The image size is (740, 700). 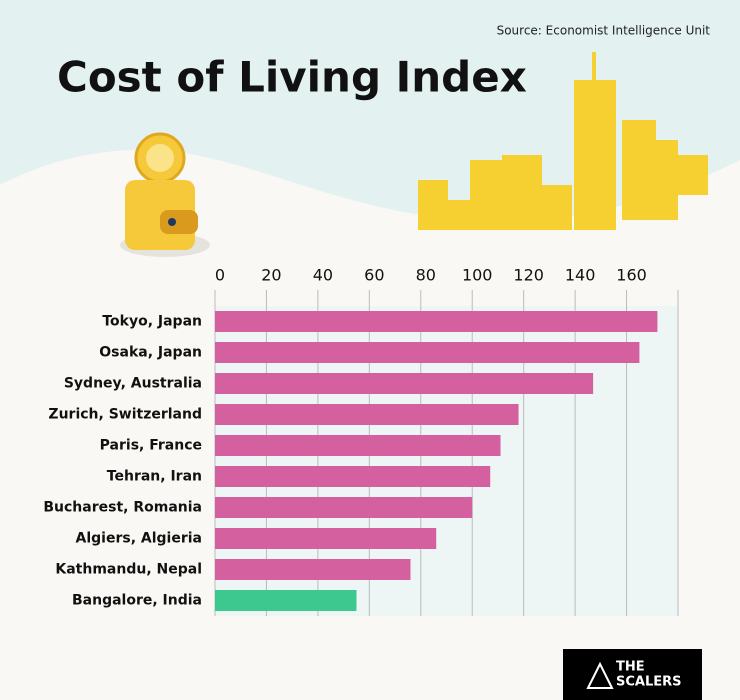 I want to click on x-tick-label: 20, so click(x=271, y=275).